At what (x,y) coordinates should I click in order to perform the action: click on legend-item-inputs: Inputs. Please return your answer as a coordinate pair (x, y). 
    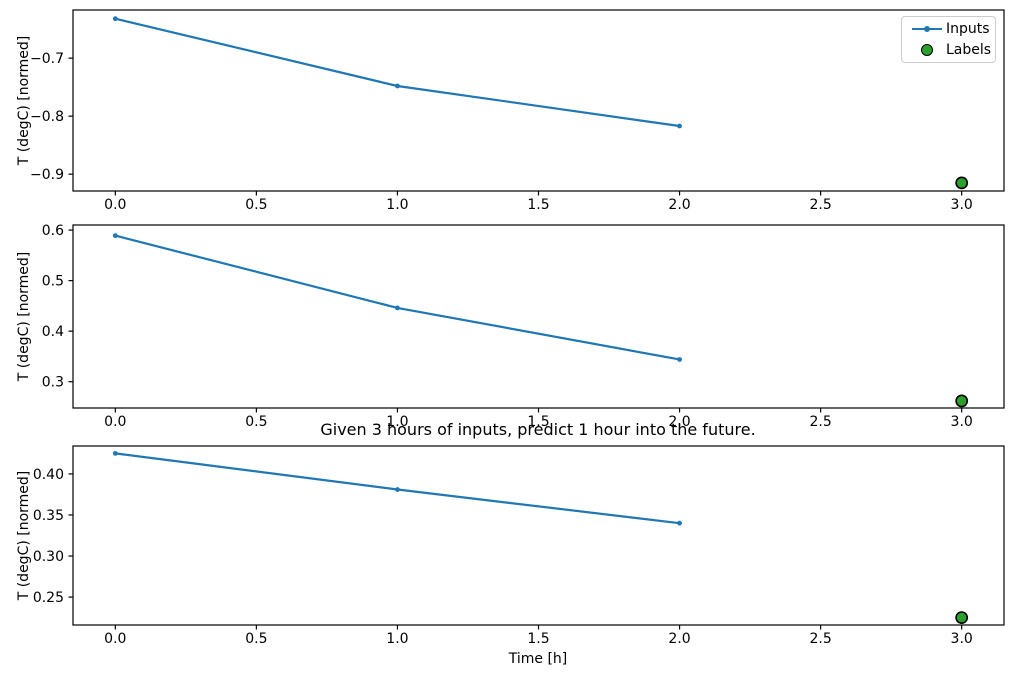
    Looking at the image, I should click on (948, 29).